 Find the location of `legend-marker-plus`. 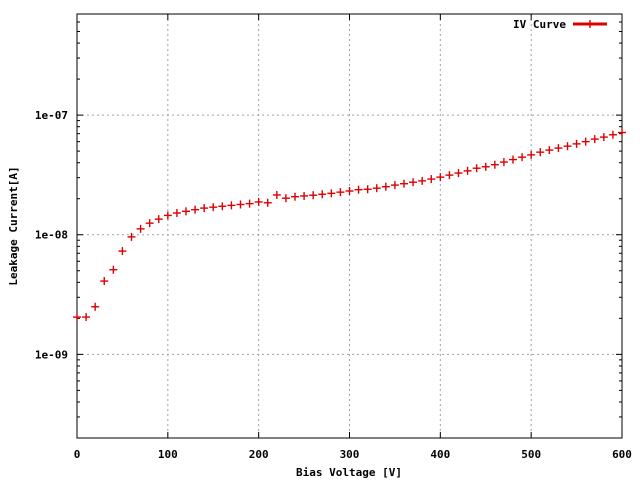

legend-marker-plus is located at coordinates (590, 24).